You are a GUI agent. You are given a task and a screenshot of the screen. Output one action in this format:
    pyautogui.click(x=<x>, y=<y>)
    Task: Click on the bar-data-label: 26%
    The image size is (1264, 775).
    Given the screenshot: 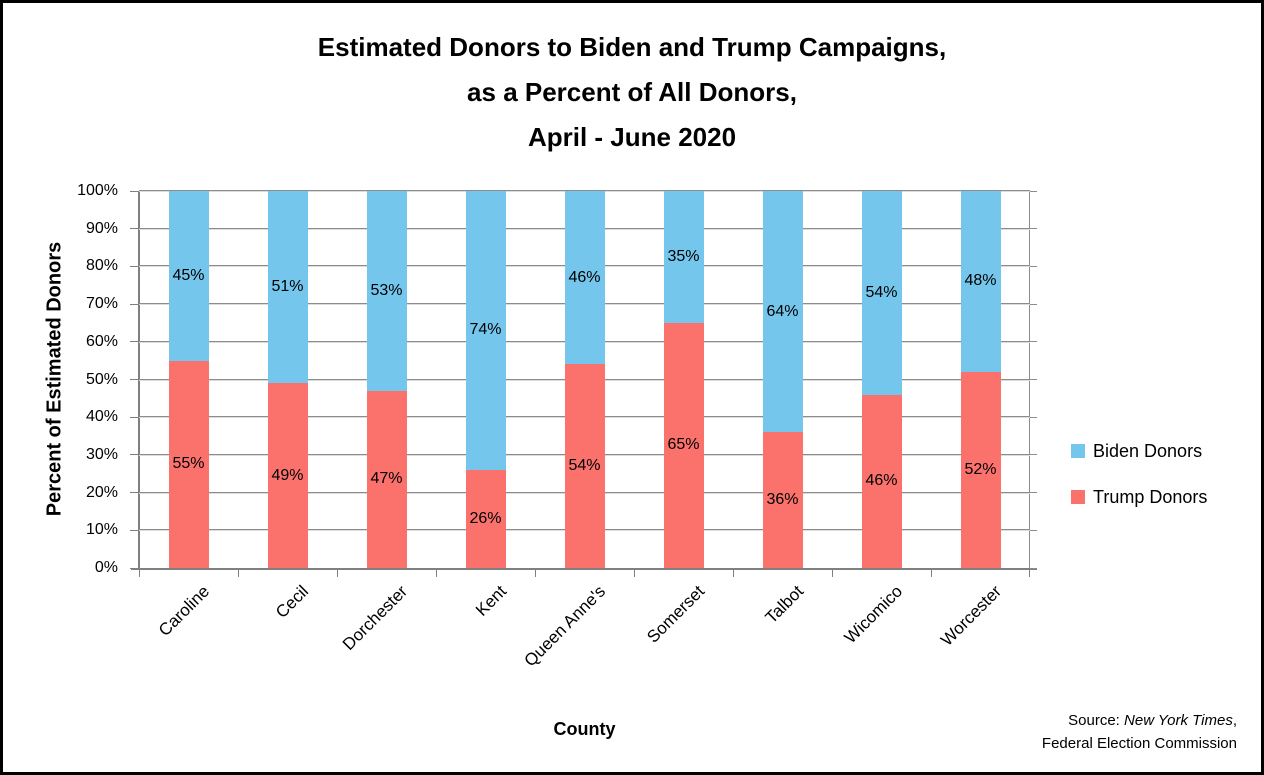 What is the action you would take?
    pyautogui.click(x=485, y=518)
    